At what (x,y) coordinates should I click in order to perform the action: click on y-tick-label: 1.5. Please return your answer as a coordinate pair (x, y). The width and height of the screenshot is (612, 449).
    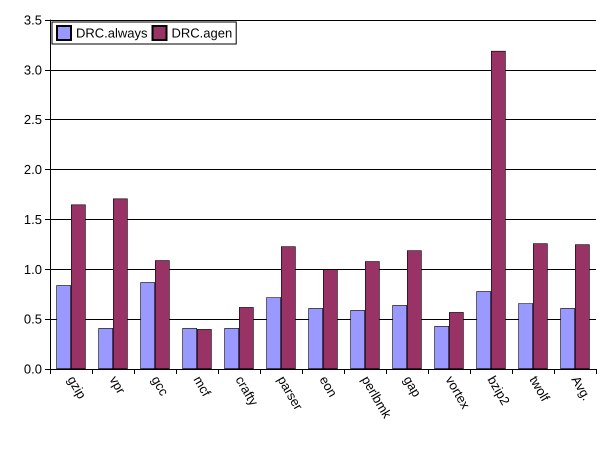
    Looking at the image, I should click on (33, 219).